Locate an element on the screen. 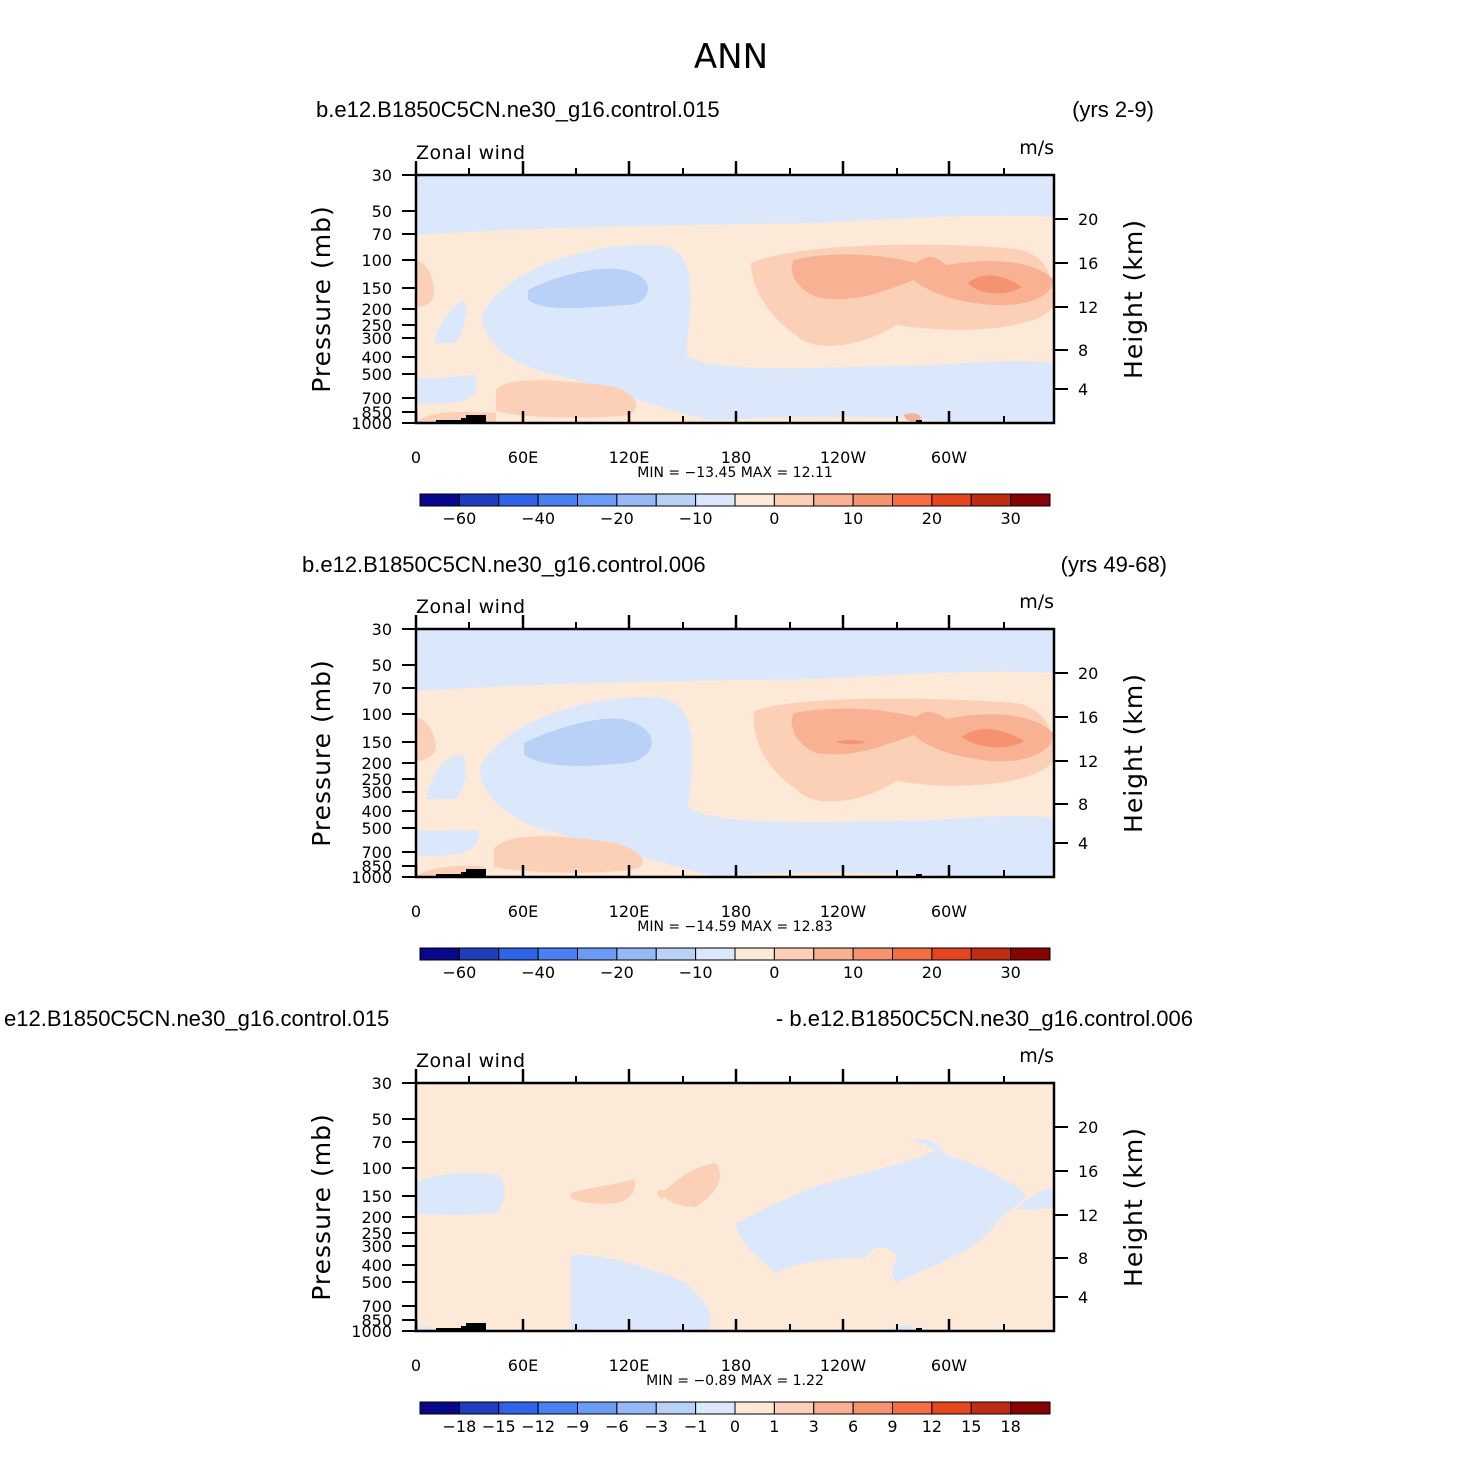  min-max-label: MIN = −0.89 MAX = 1.22 is located at coordinates (735, 1381).